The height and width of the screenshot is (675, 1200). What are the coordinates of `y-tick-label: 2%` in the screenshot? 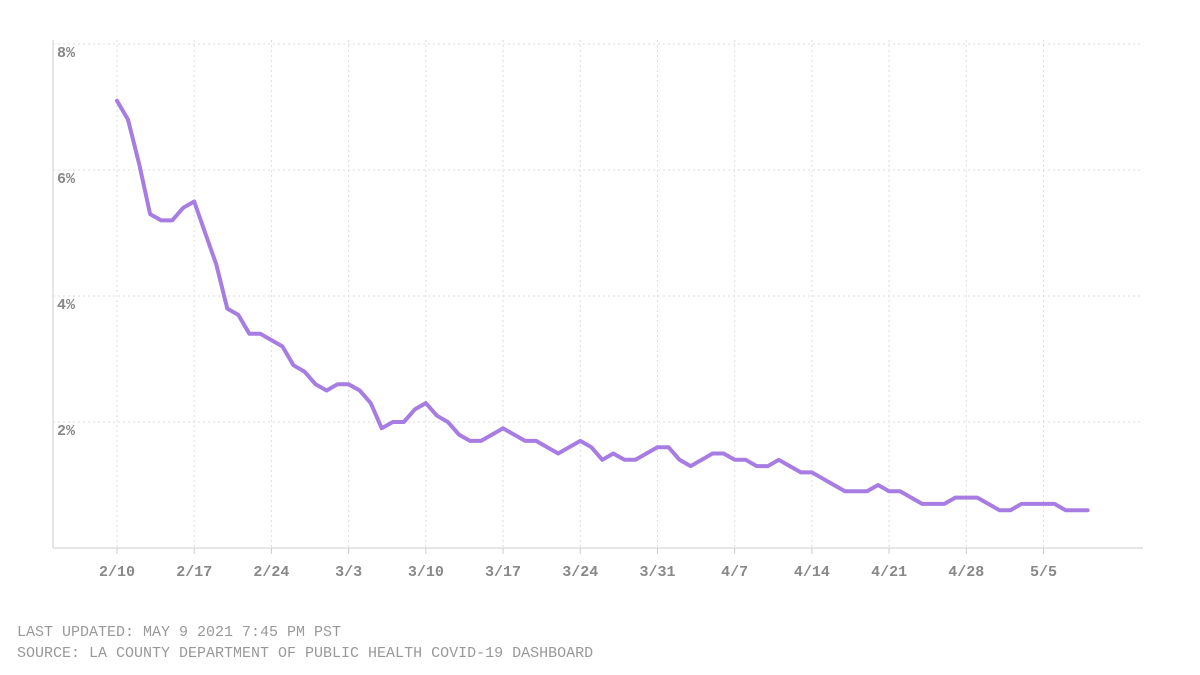 It's located at (66, 431).